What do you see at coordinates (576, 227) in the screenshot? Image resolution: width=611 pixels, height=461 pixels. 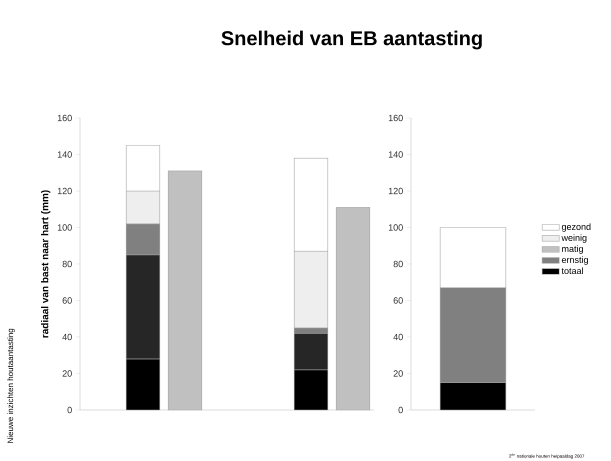 I see `legend-label: gezond` at bounding box center [576, 227].